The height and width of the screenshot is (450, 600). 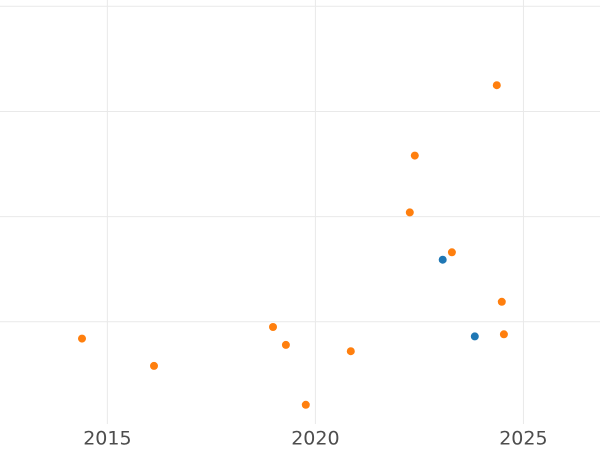 I want to click on x-tick-label: 2015, so click(x=107, y=439).